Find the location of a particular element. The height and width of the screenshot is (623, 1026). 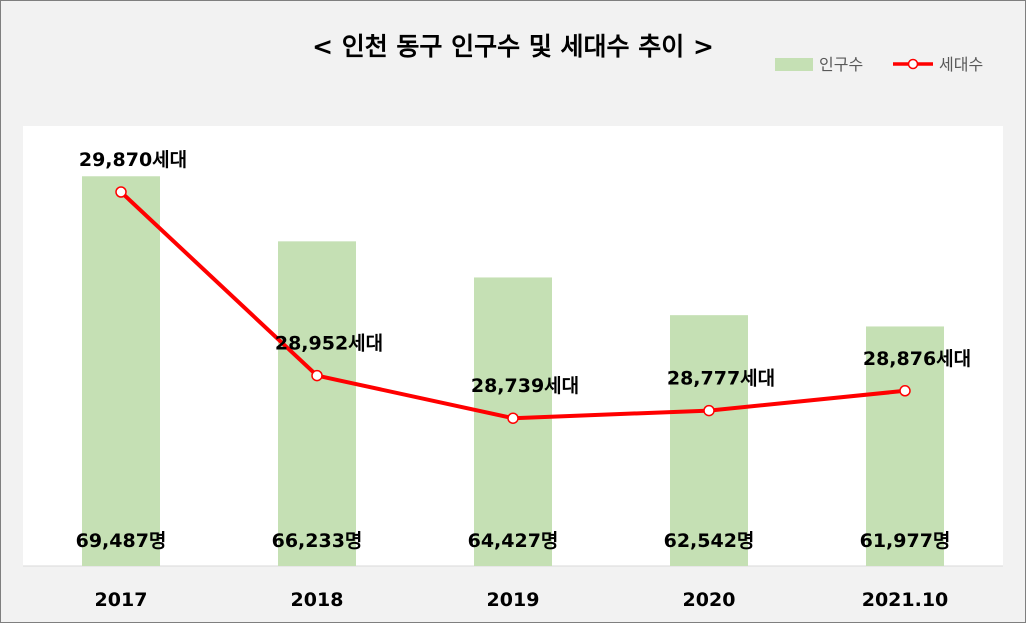

households-point-2019 is located at coordinates (513, 418).